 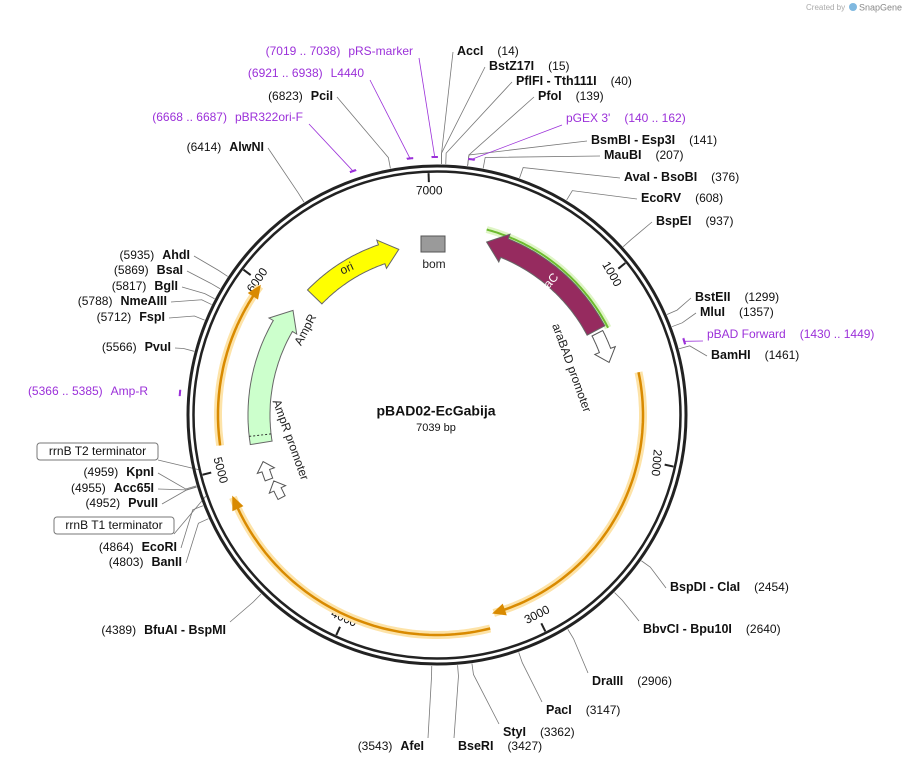 What do you see at coordinates (571, 96) in the screenshot?
I see `site-label: PfoI (139)` at bounding box center [571, 96].